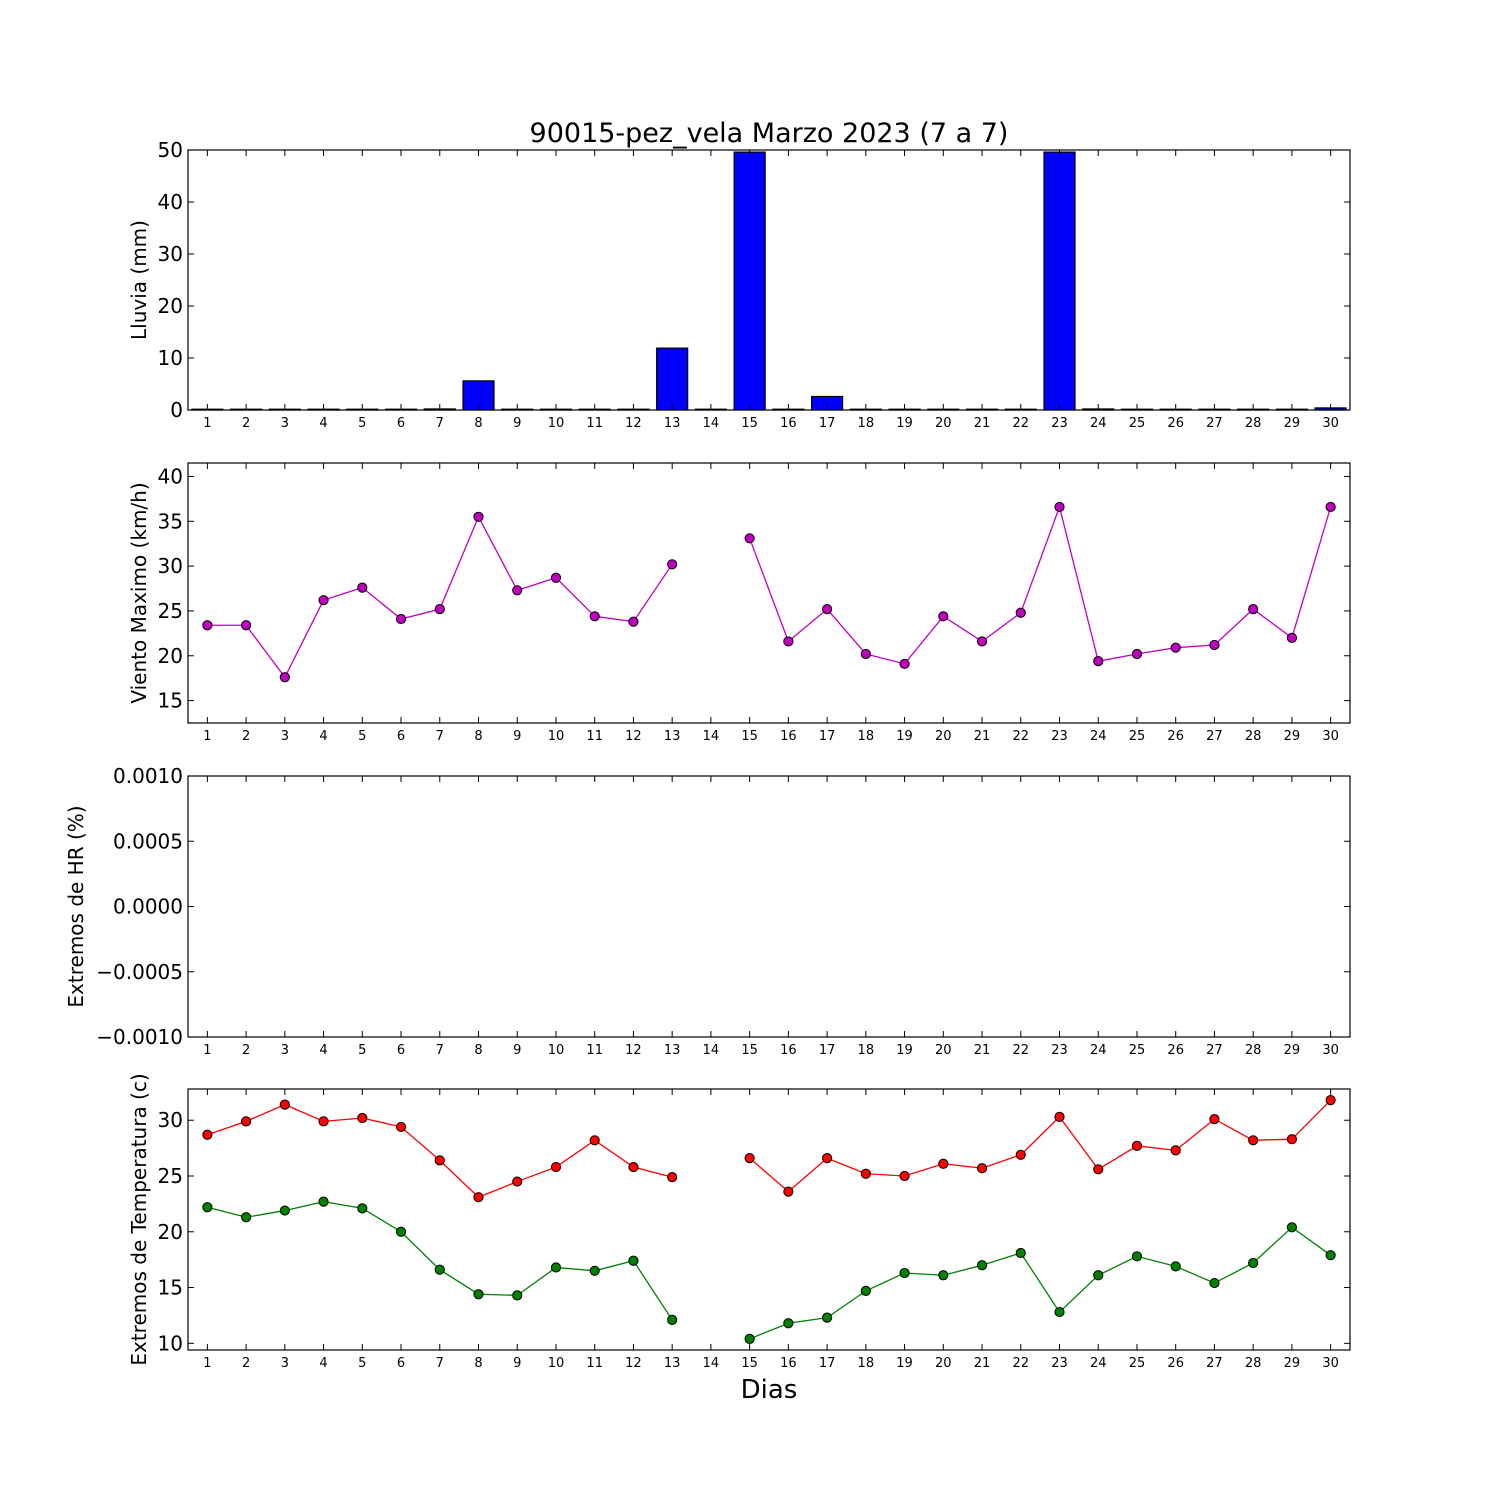 The image size is (1500, 1500). Describe the element at coordinates (139, 592) in the screenshot. I see `y-axis-label: Viento Maximo (km/h)` at that location.